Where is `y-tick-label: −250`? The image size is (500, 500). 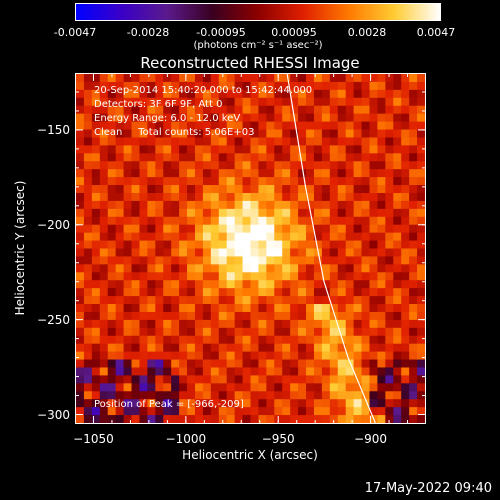
y-tick-label: −250 is located at coordinates (53, 319).